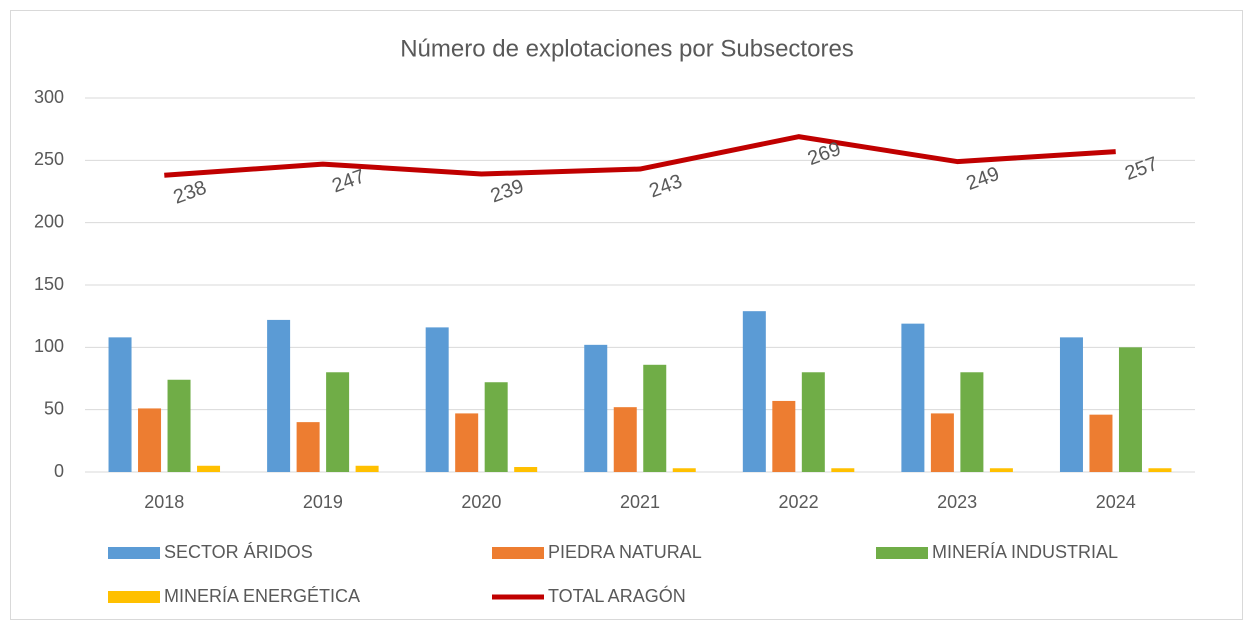 This screenshot has width=1254, height=631. What do you see at coordinates (1025, 552) in the screenshot?
I see `legend-label: MINERÍA INDUSTRIAL` at bounding box center [1025, 552].